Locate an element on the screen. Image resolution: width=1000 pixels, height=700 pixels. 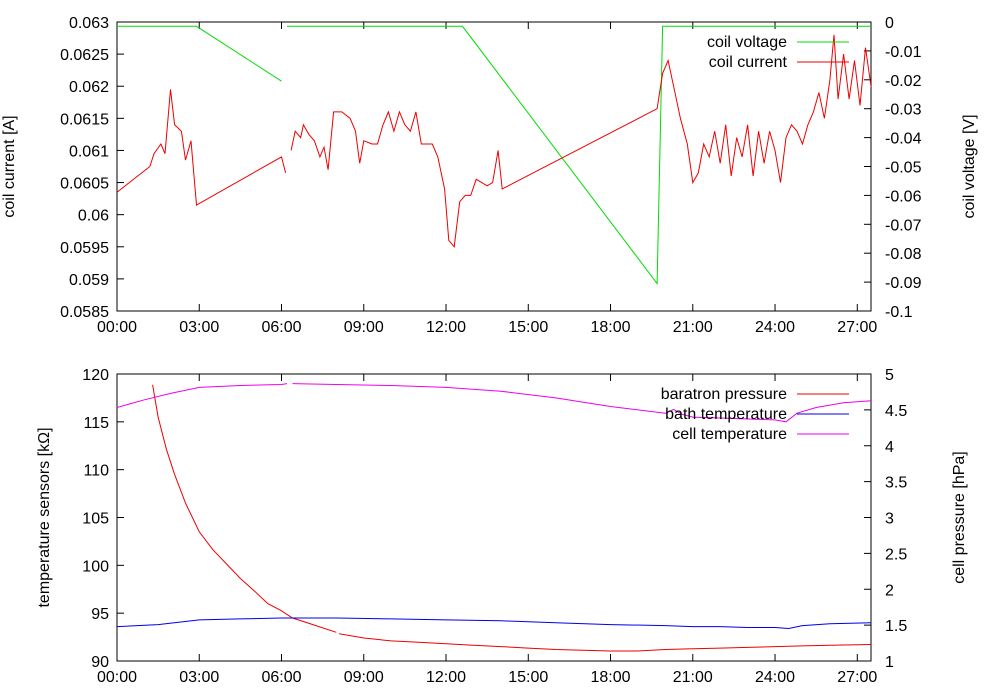
y2-tick-label: -0.07 is located at coordinates (903, 225).